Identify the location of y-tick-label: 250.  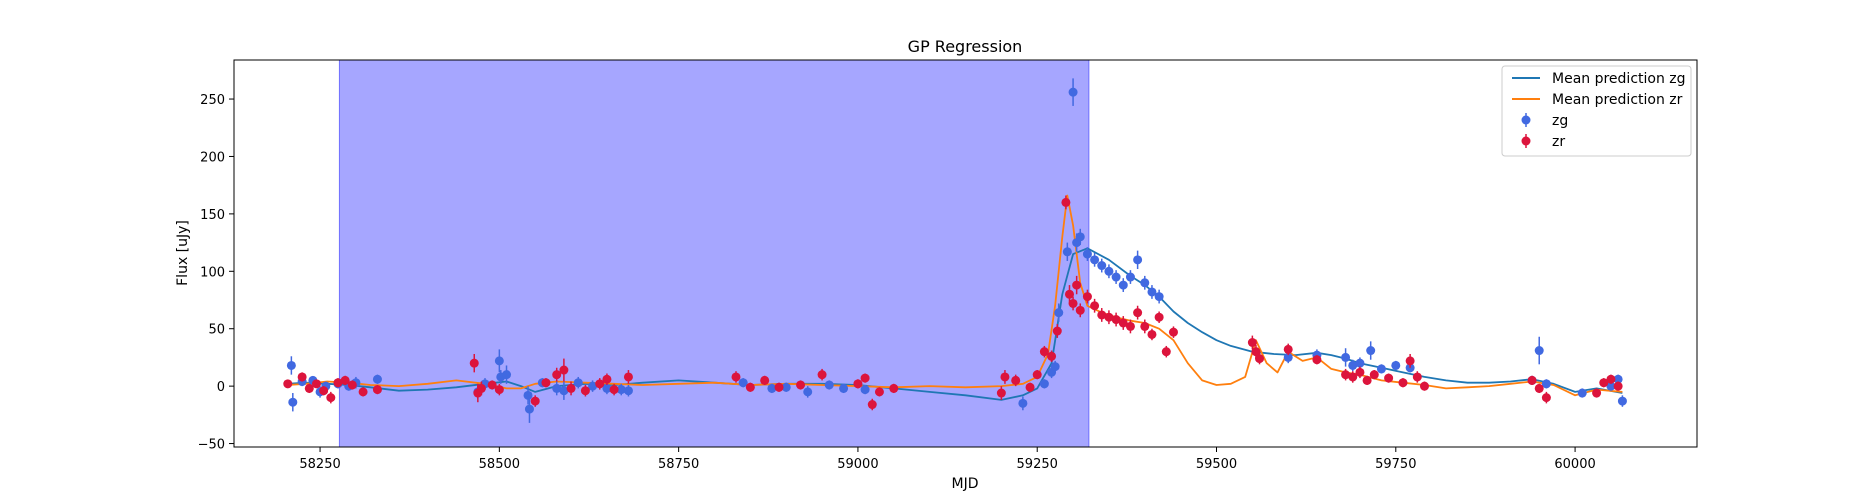
(212, 100).